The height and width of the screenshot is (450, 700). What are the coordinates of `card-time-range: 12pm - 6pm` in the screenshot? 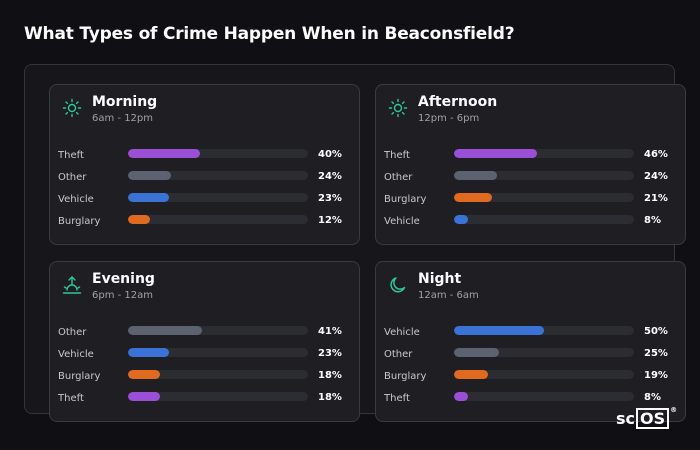 It's located at (449, 118).